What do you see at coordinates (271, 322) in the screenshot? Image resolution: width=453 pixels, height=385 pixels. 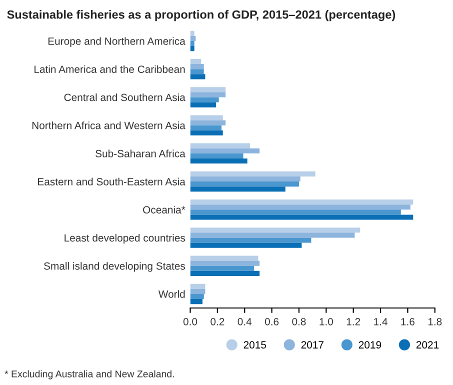 I see `x-tick-label: 0.6` at bounding box center [271, 322].